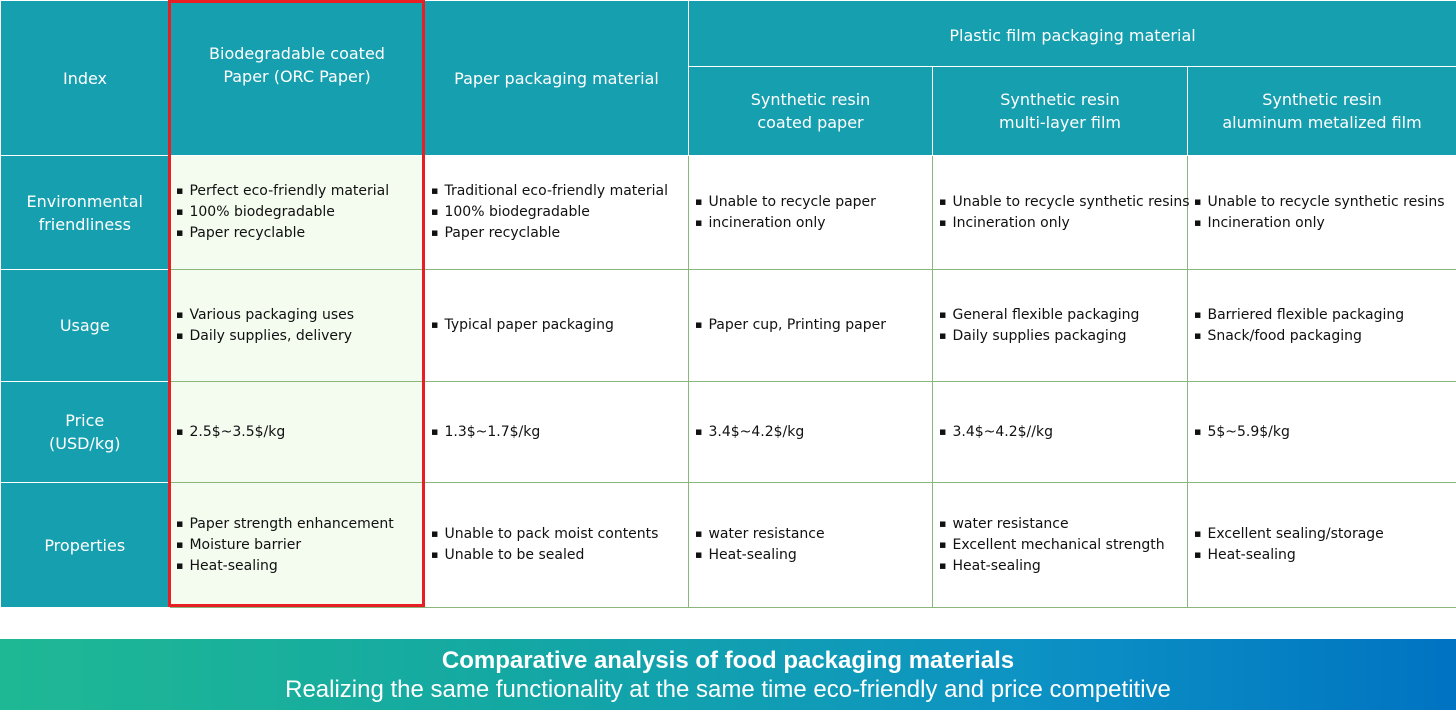 This screenshot has height=710, width=1456. I want to click on list-item: Moisture barrier, so click(300, 545).